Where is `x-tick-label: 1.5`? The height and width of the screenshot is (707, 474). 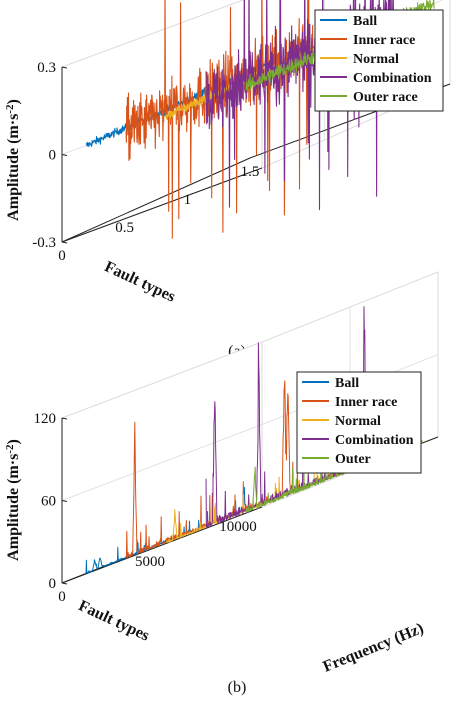
x-tick-label: 1.5 is located at coordinates (250, 172).